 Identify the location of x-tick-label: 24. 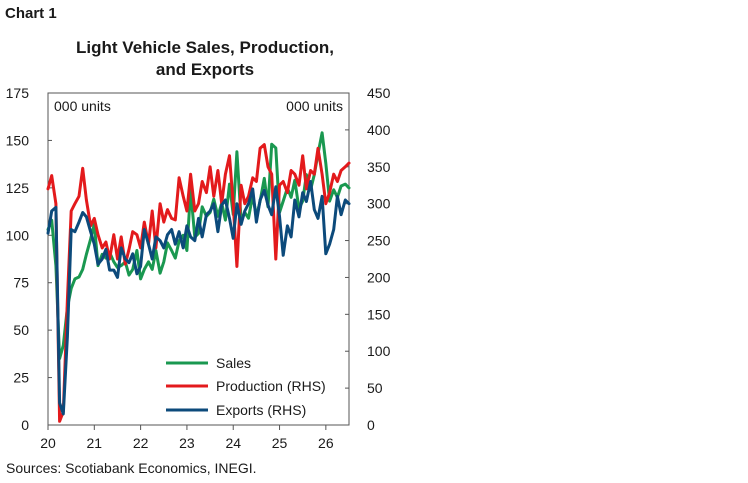
(233, 443).